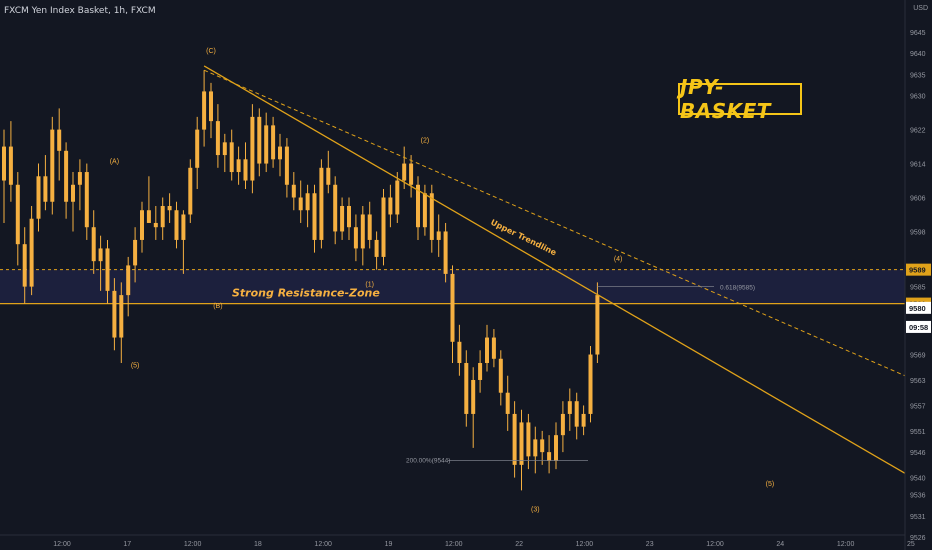 The height and width of the screenshot is (550, 932). What do you see at coordinates (918, 288) in the screenshot?
I see `y-tick-label: 9585` at bounding box center [918, 288].